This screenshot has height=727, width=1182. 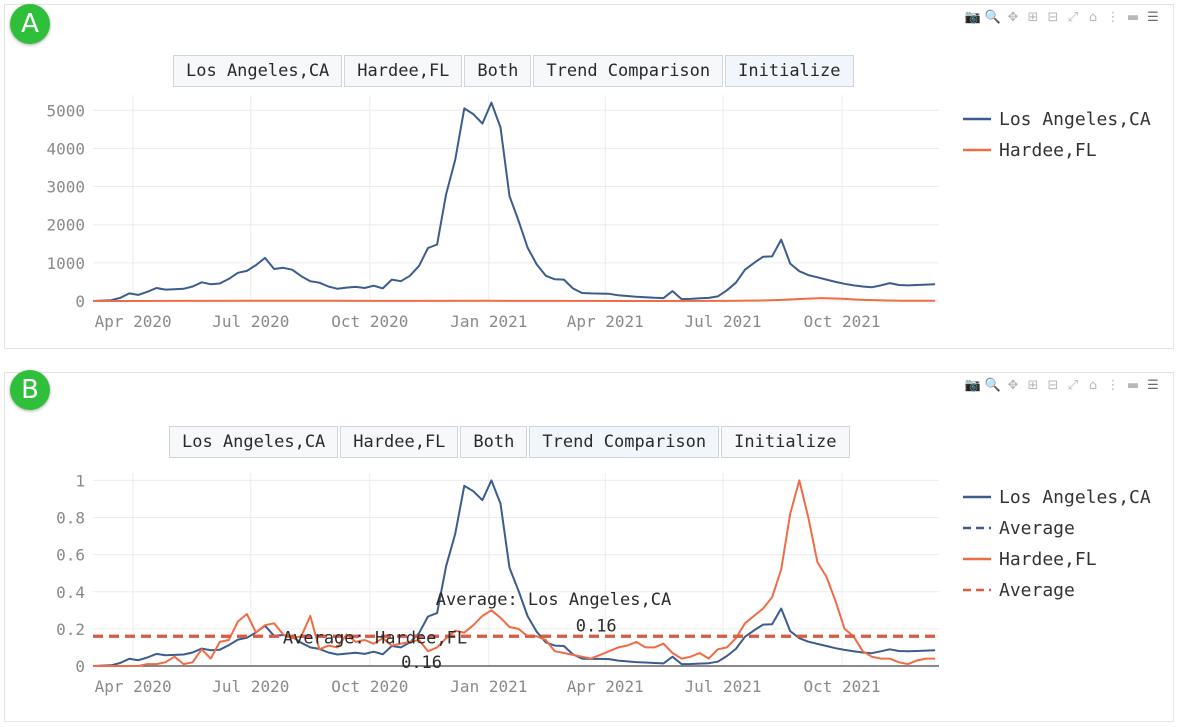 I want to click on y-tick-label: 4000, so click(x=65, y=148).